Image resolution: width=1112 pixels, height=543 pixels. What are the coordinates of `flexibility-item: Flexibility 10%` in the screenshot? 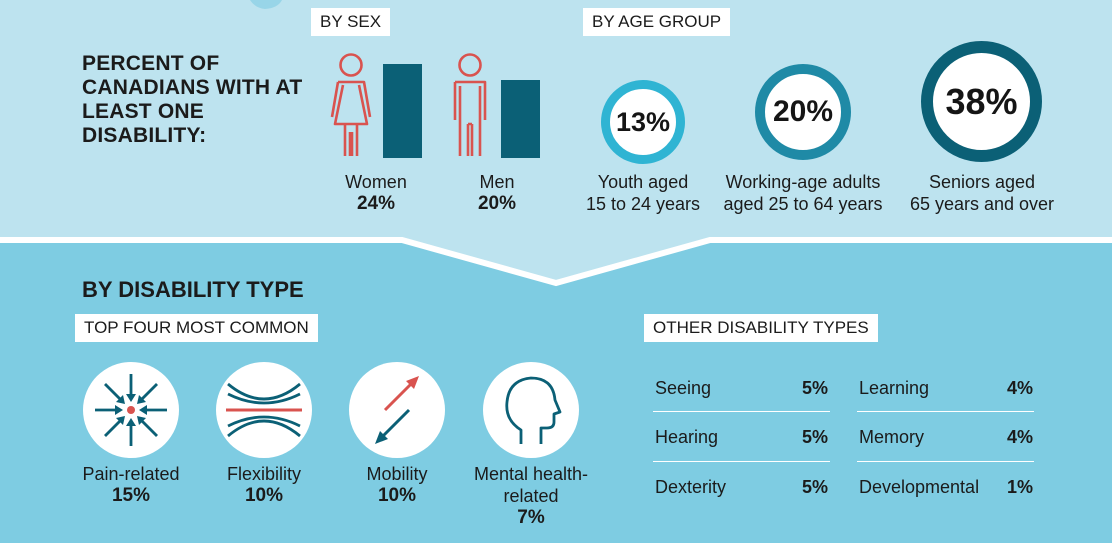 It's located at (264, 485).